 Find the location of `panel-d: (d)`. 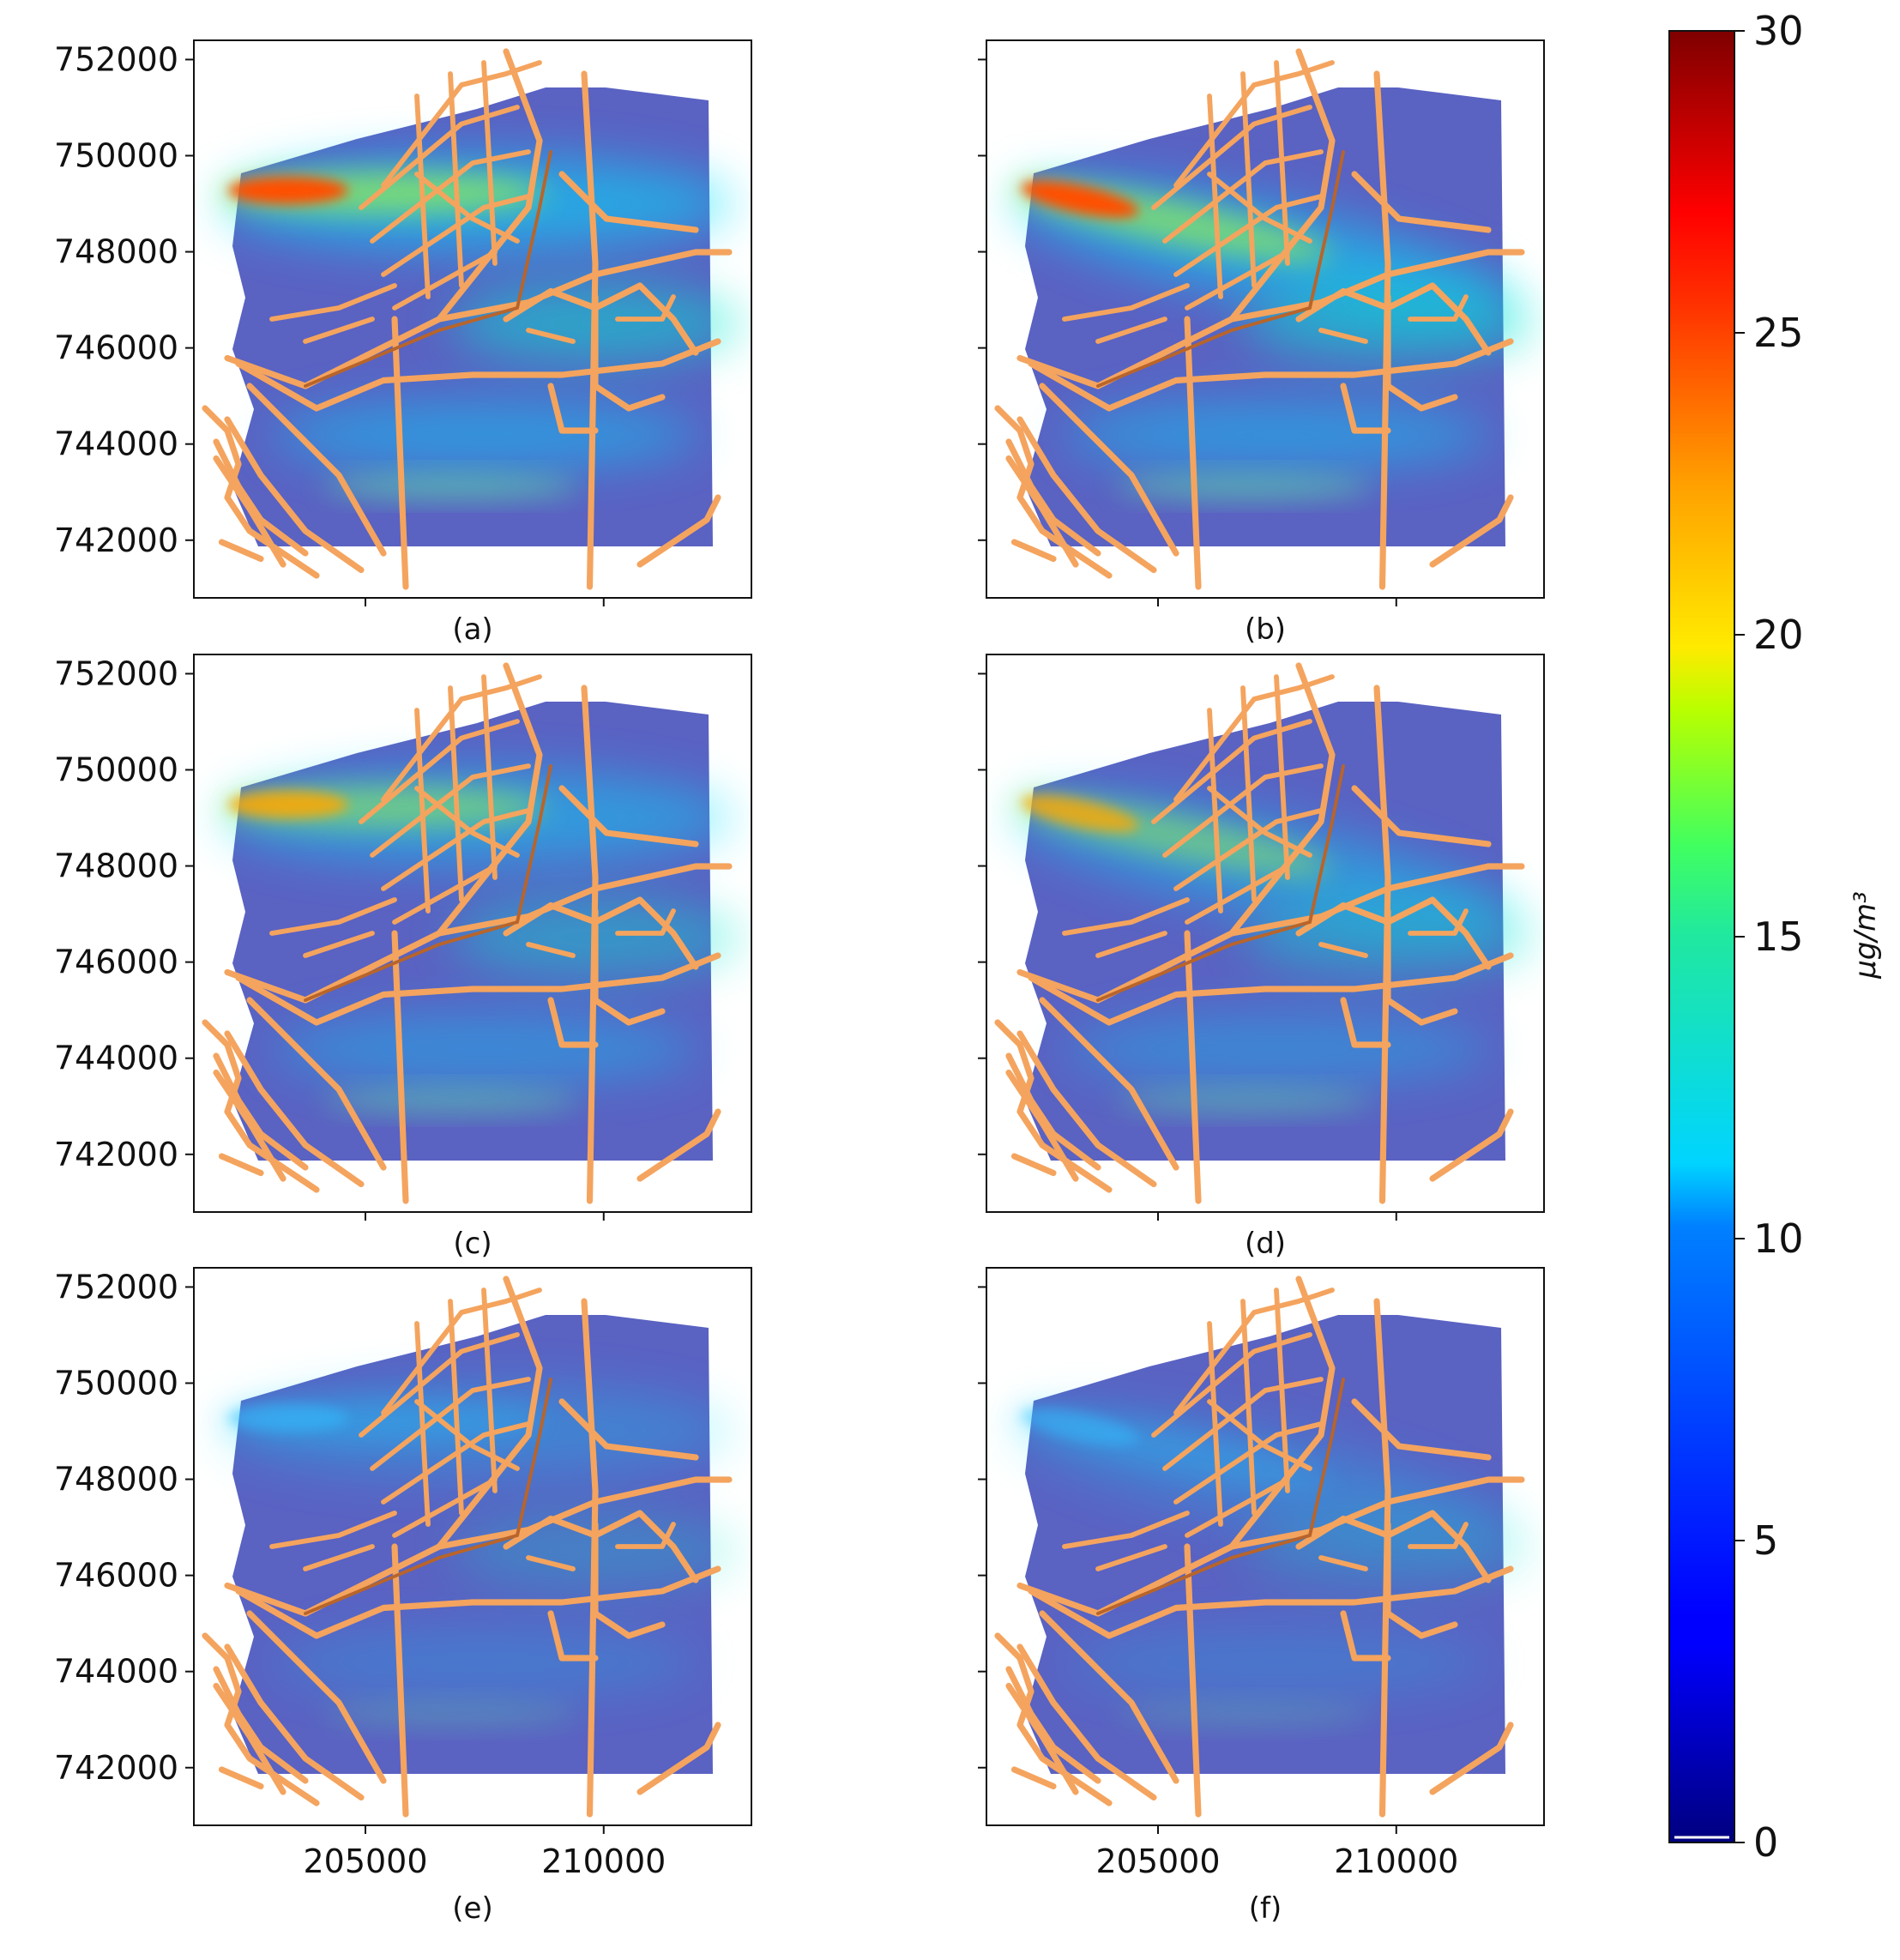

panel-d: (d) is located at coordinates (1261, 957).